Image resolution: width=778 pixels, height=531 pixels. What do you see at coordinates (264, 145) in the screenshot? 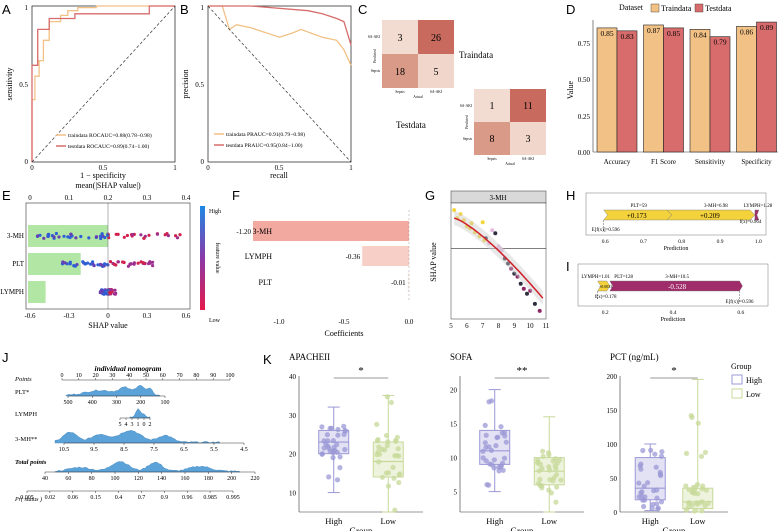
I see `legend-test: testdata PRAUC=0.95(0.84−1.00)` at bounding box center [264, 145].